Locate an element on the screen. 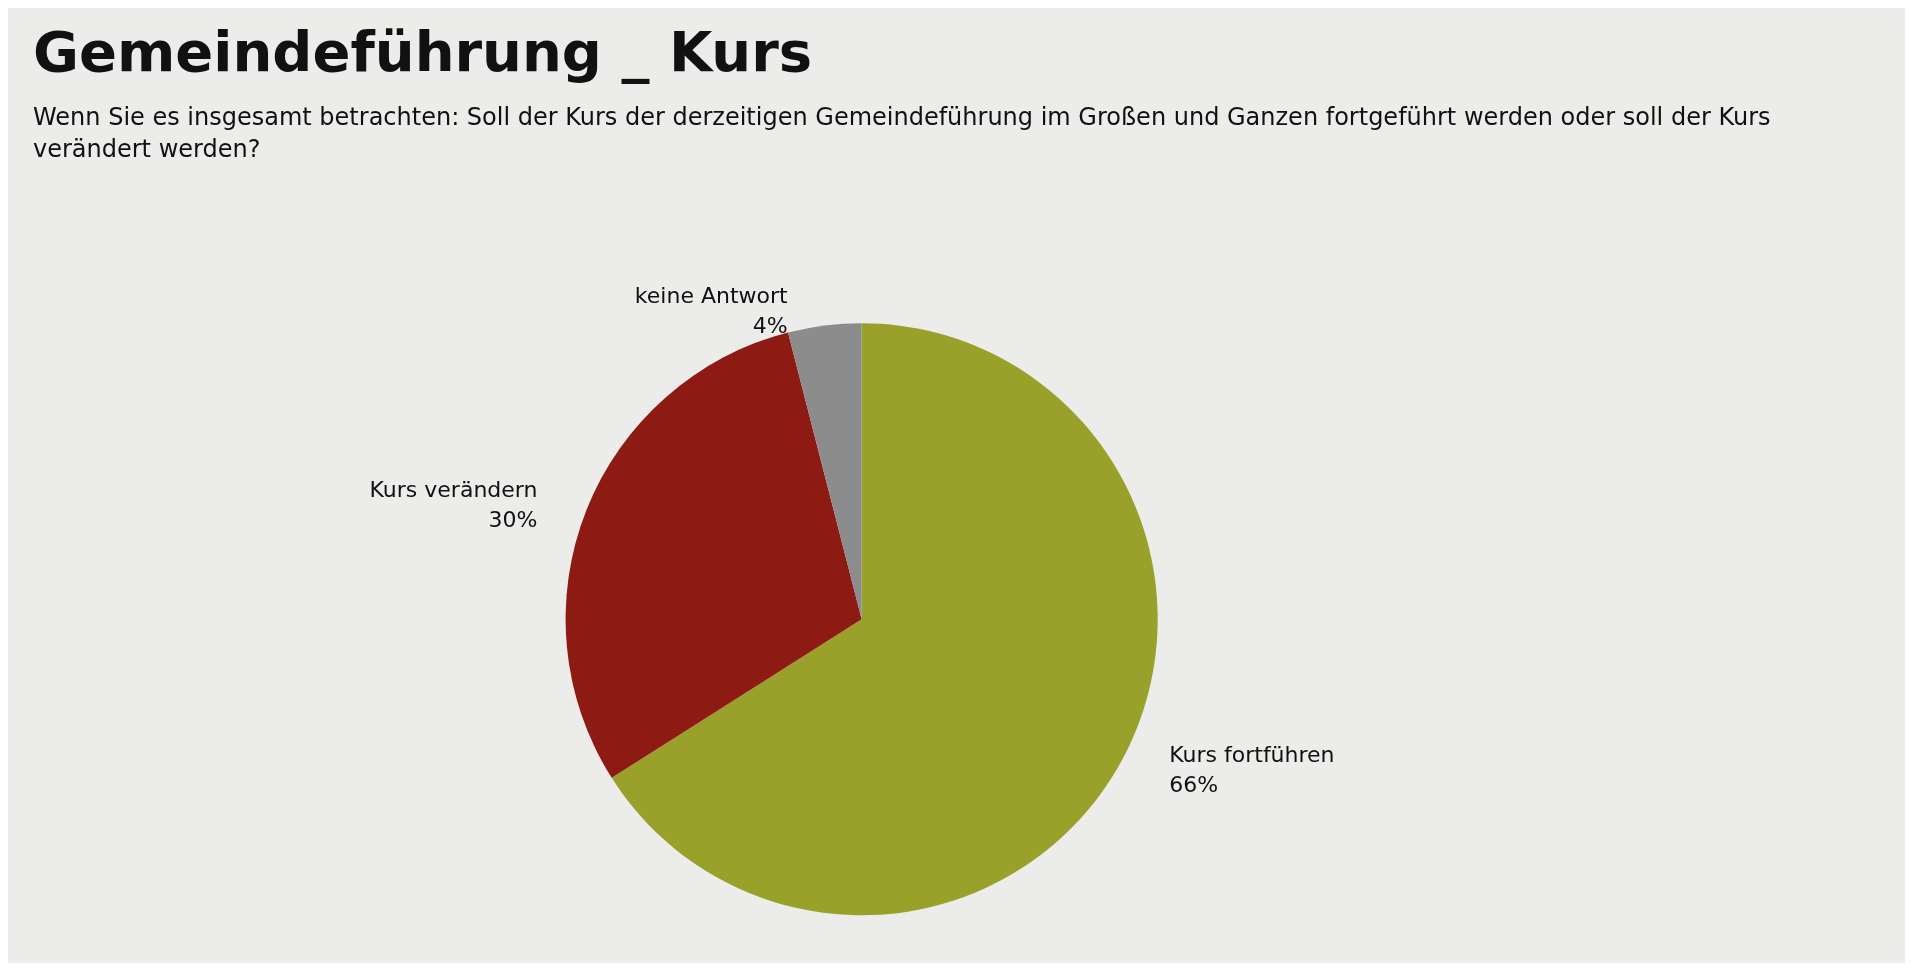 Image resolution: width=1913 pixels, height=971 pixels. data-label: 4% is located at coordinates (770, 326).